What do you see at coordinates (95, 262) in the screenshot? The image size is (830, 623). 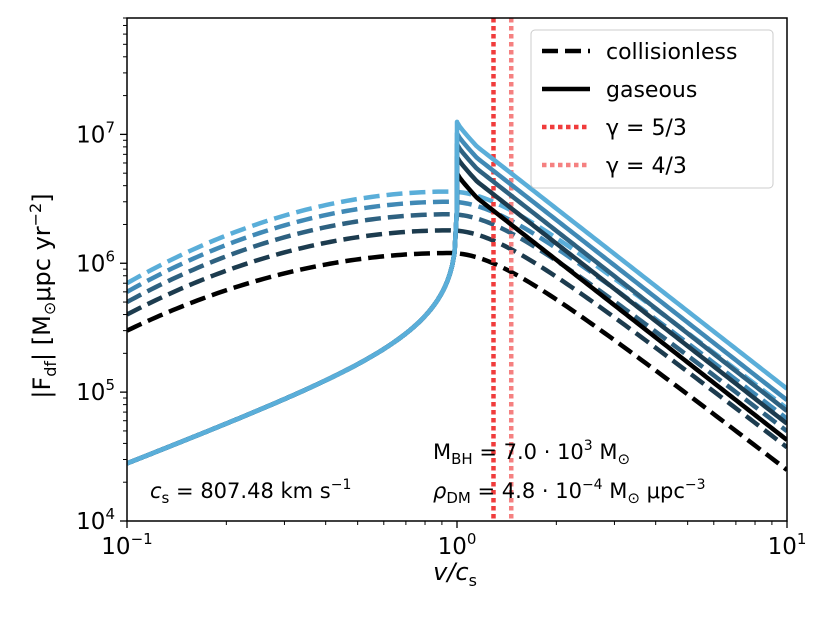 I see `y-tick-label: 10⁶` at bounding box center [95, 262].